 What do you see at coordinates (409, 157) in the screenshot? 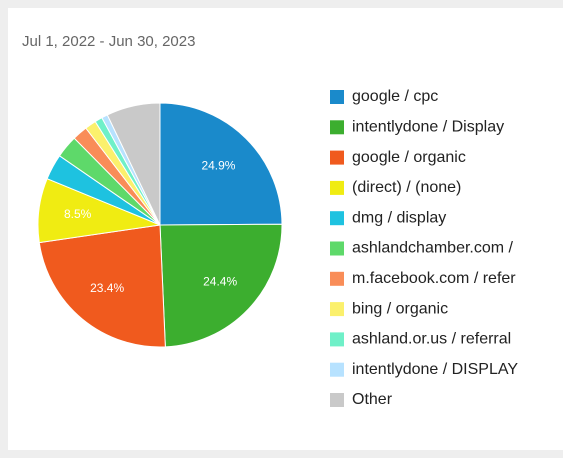
I see `legend-label: google / organic` at bounding box center [409, 157].